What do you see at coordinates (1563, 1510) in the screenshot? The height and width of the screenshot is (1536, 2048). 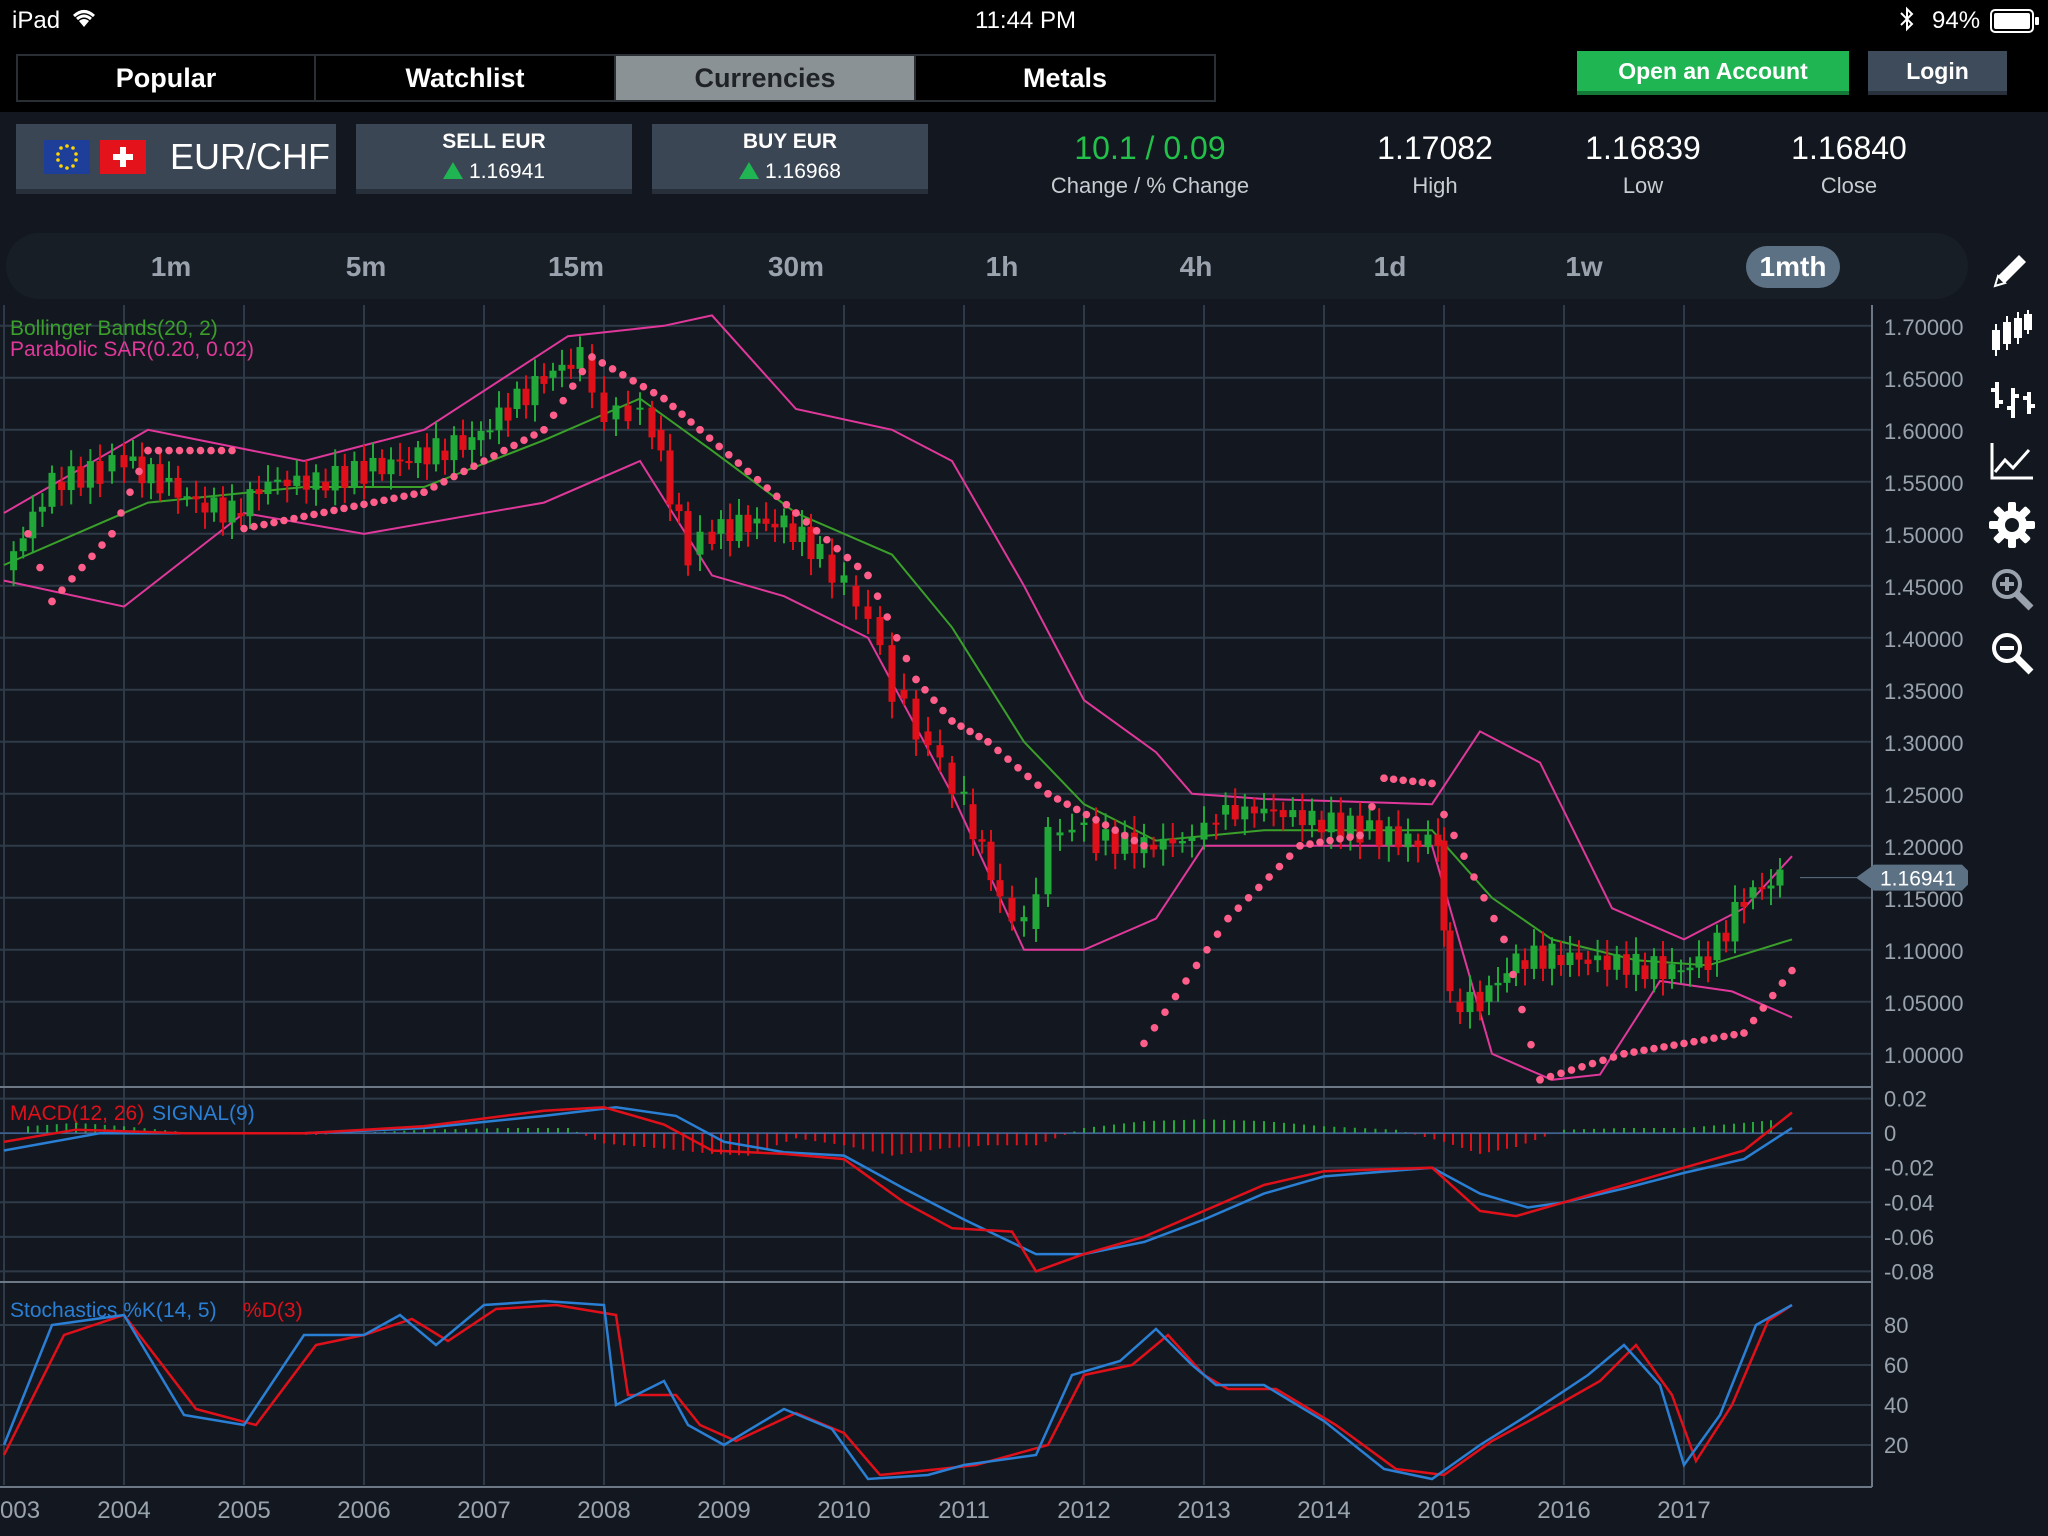 I see `x-tick-label: 2016` at bounding box center [1563, 1510].